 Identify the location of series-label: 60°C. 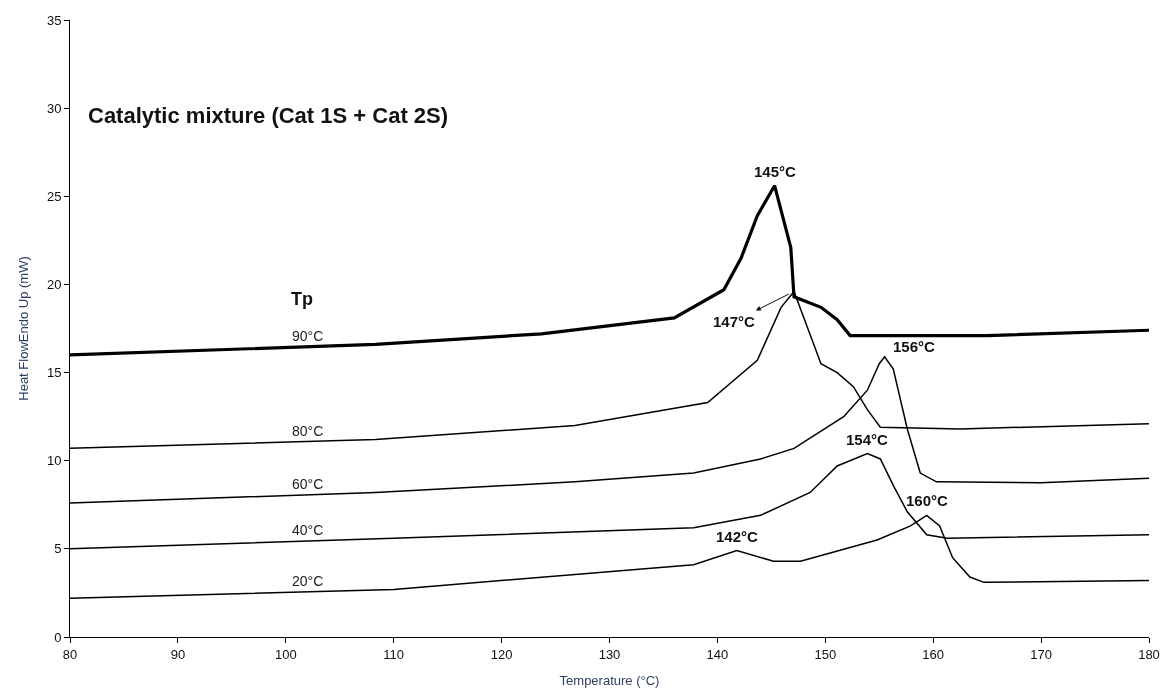
(308, 484).